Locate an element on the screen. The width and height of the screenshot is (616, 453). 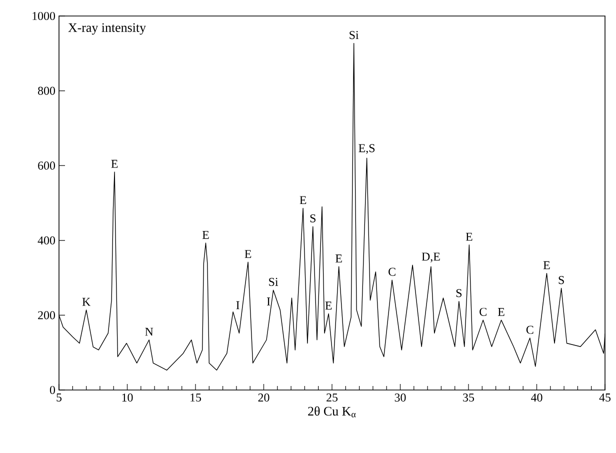
annotation: N is located at coordinates (149, 332).